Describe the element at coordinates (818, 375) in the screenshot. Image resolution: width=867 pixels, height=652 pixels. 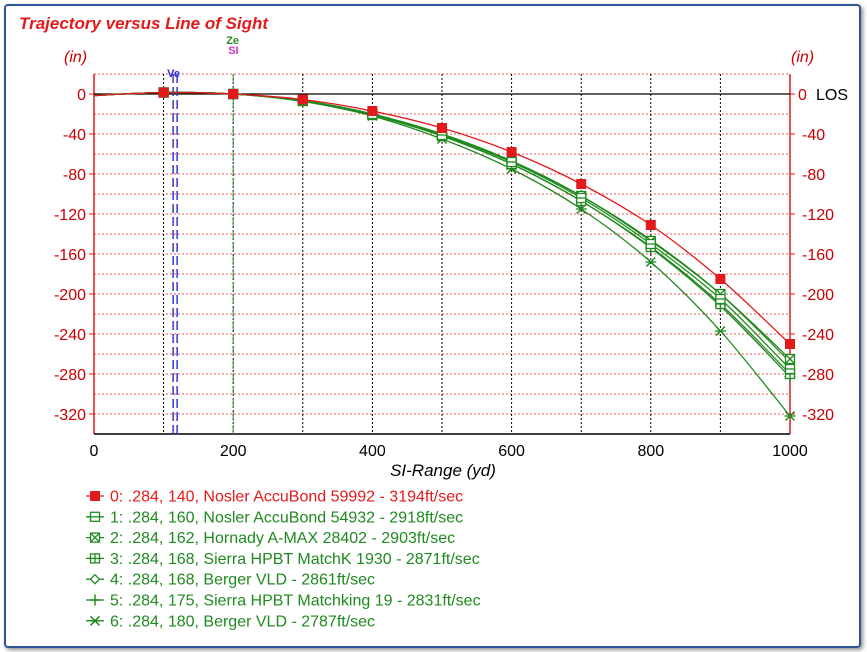
I see `y-tick-label-right: -280` at that location.